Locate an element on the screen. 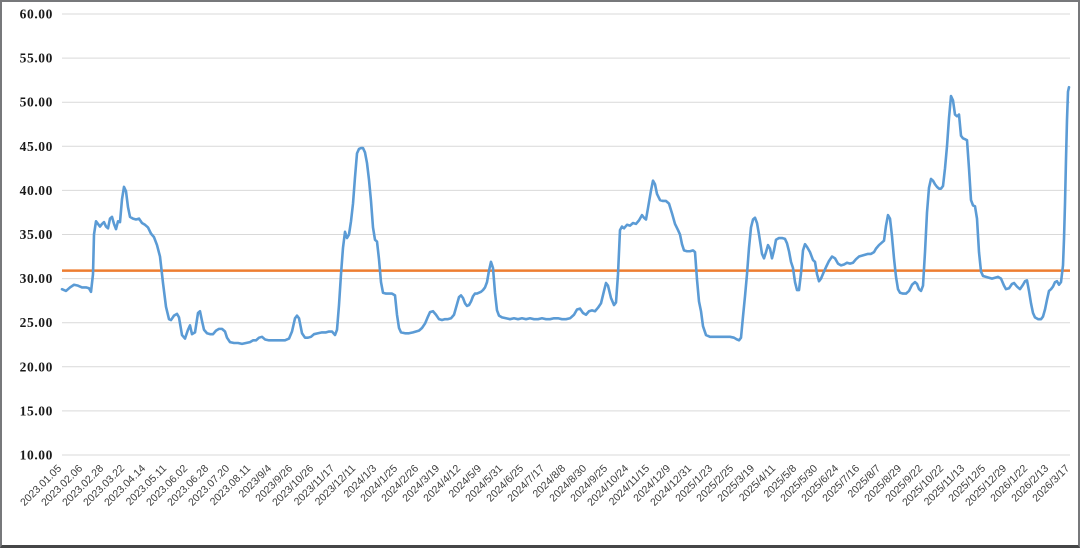 This screenshot has height=548, width=1080. y-tick-label: 60.00 is located at coordinates (36, 14).